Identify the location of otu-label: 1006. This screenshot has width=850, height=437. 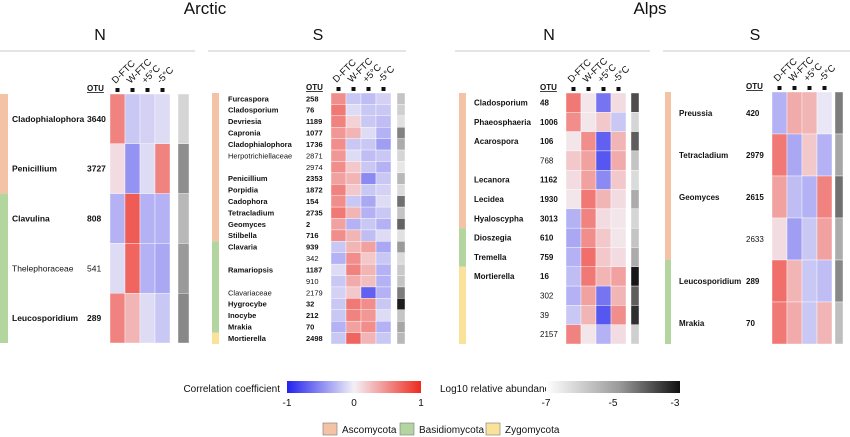
(549, 122).